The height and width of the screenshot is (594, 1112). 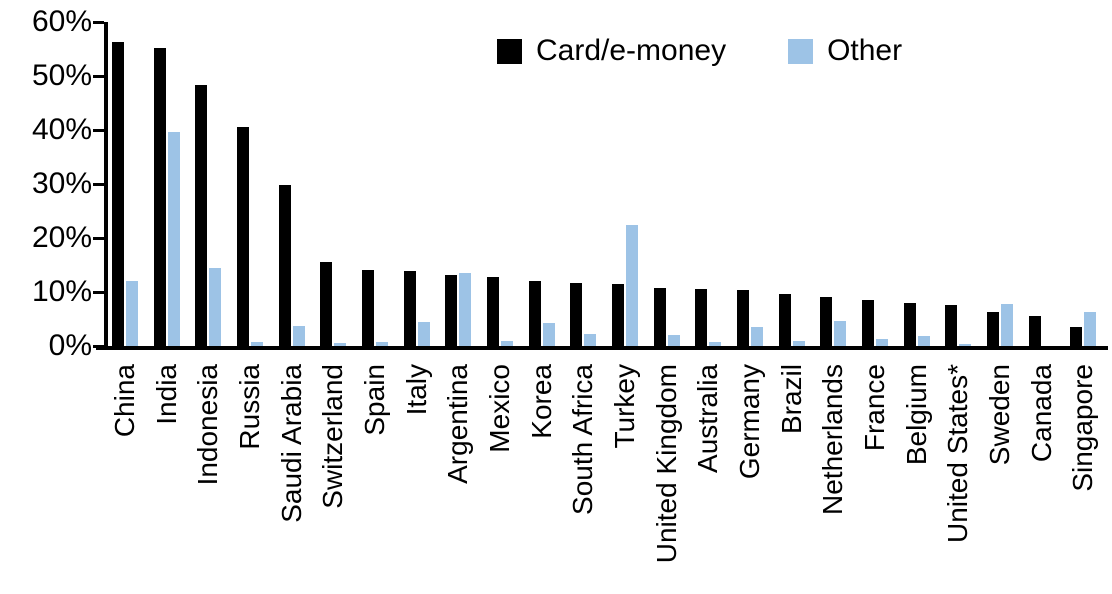 What do you see at coordinates (548, 334) in the screenshot?
I see `bar-other-korea` at bounding box center [548, 334].